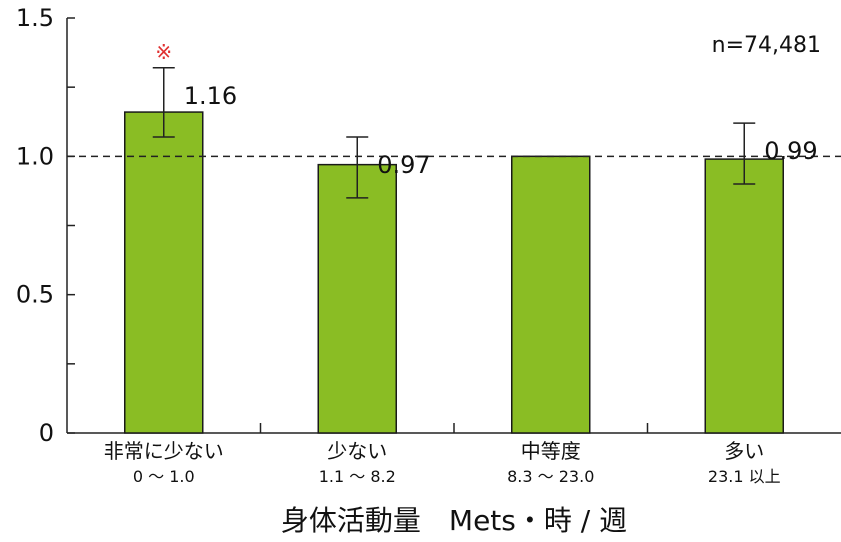 This screenshot has width=841, height=542. Describe the element at coordinates (744, 451) in the screenshot. I see `category-label: 多い` at that location.